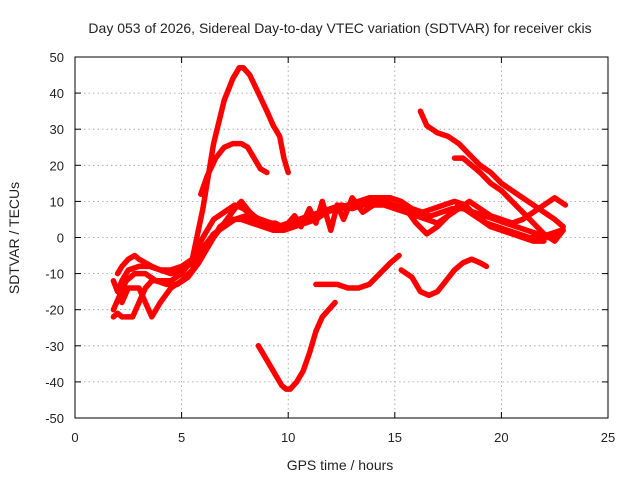  Describe the element at coordinates (57, 129) in the screenshot. I see `y-tick-label: 30` at that location.